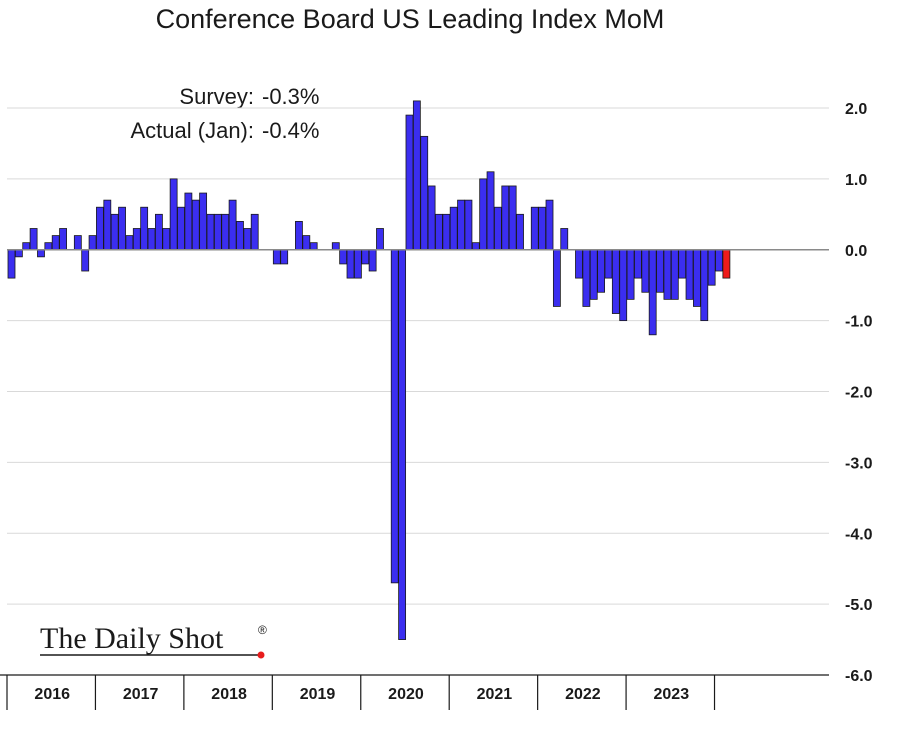  I want to click on y-tick-label: 1.0, so click(856, 180).